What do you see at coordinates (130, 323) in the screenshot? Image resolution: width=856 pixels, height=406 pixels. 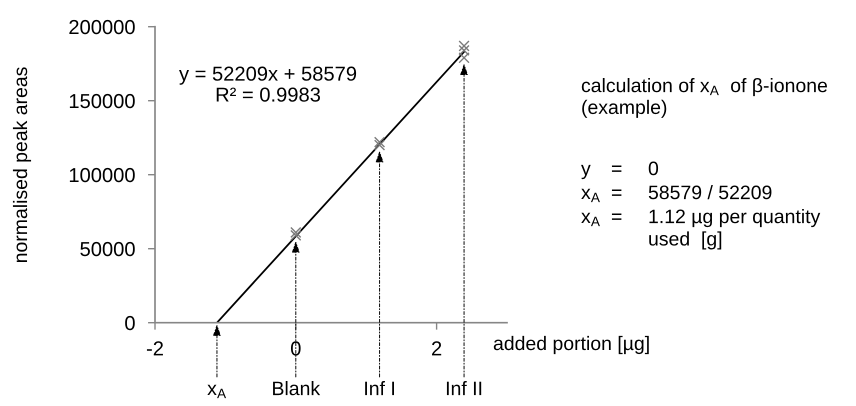 I see `y-tick-label: 0` at bounding box center [130, 323].